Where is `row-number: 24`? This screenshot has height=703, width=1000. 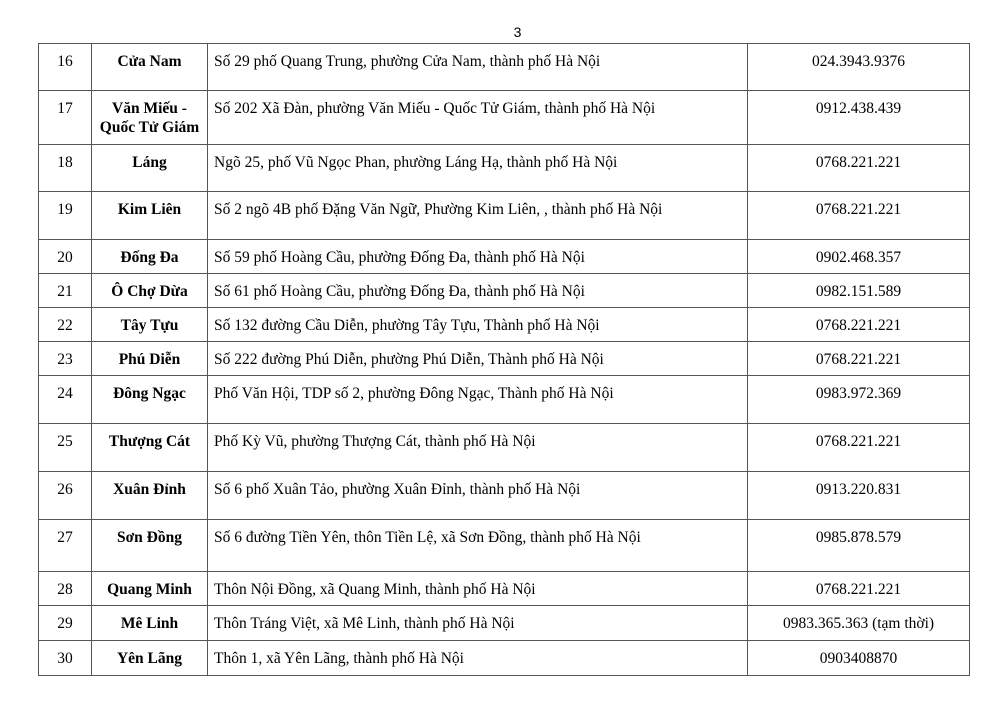 row-number: 24 is located at coordinates (65, 399).